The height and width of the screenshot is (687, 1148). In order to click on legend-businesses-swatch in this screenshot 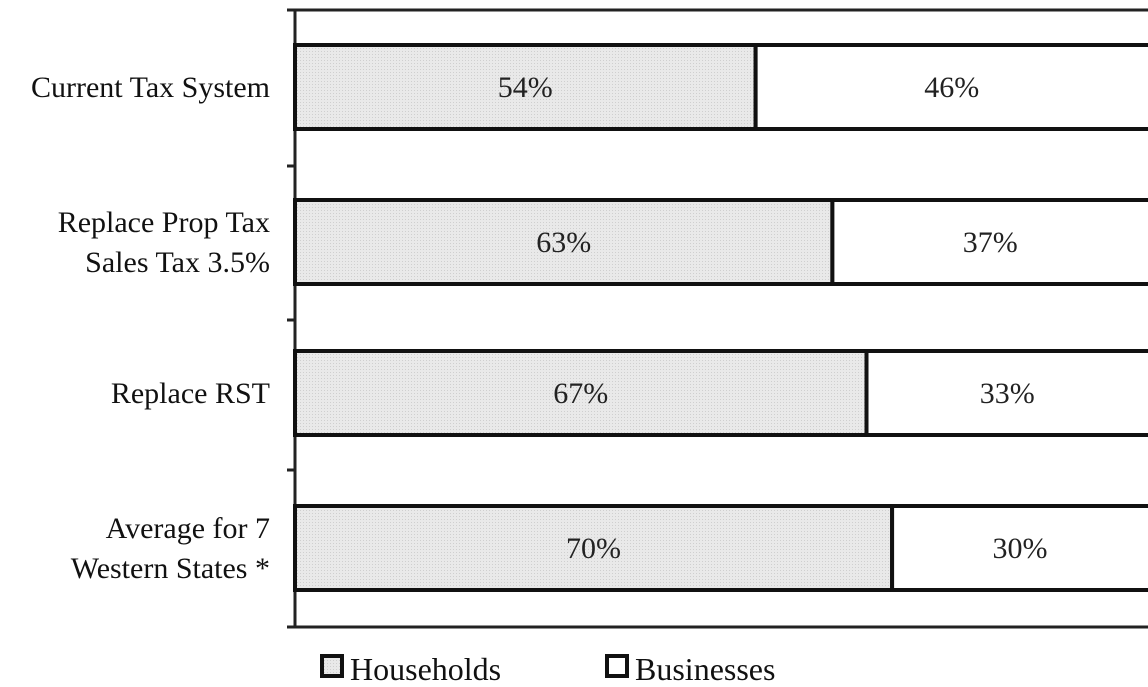, I will do `click(617, 666)`.